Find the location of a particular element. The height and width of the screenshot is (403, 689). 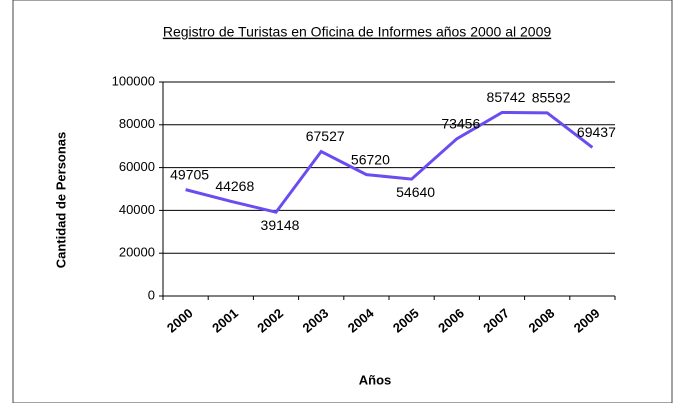

x-axis-label: Años is located at coordinates (375, 379).